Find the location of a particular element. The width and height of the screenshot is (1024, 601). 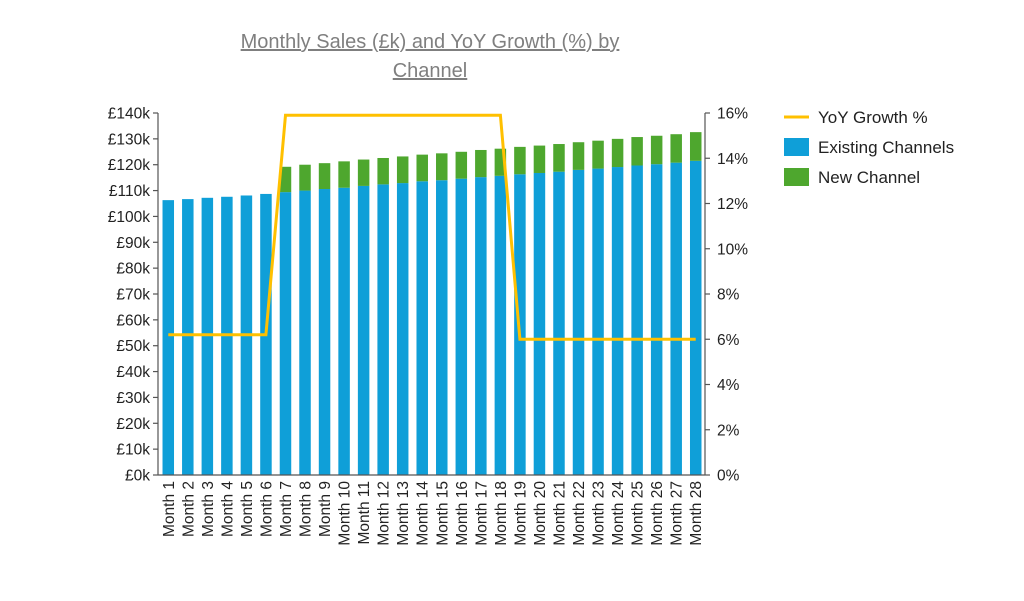

x-tick-label: Month 13 is located at coordinates (403, 513).